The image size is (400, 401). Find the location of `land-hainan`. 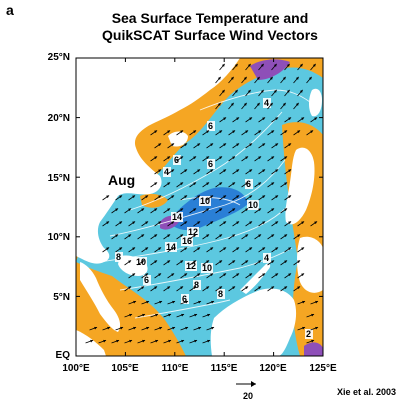

land-hainan is located at coordinates (178, 139).